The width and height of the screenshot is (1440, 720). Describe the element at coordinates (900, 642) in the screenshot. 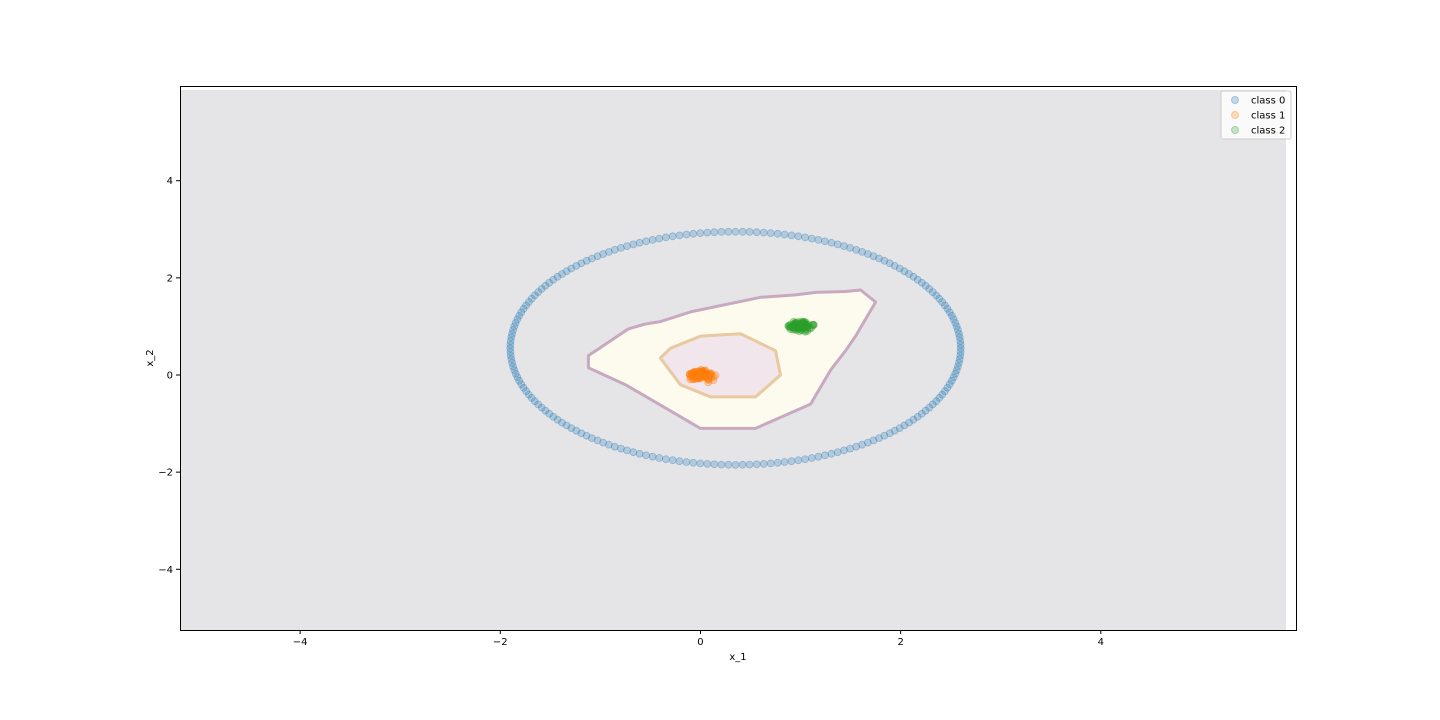

I see `x-tick-label: 2` at that location.